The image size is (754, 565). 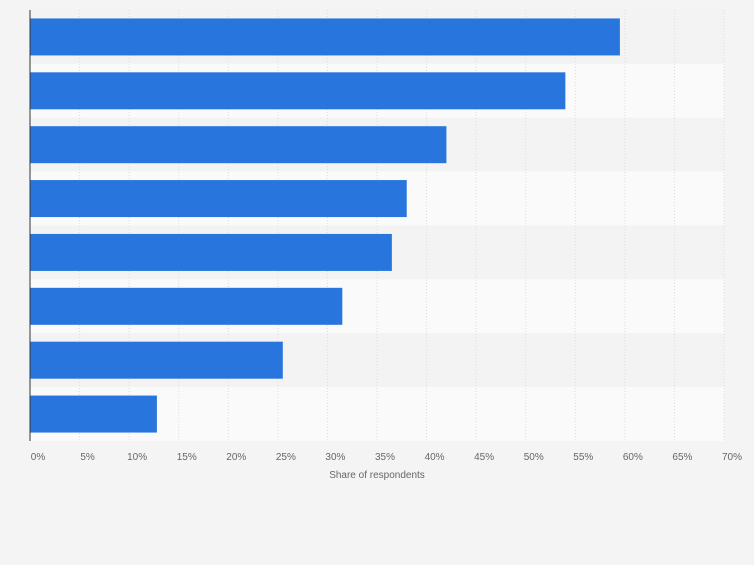 I want to click on x-tick-label: 35%, so click(x=385, y=457).